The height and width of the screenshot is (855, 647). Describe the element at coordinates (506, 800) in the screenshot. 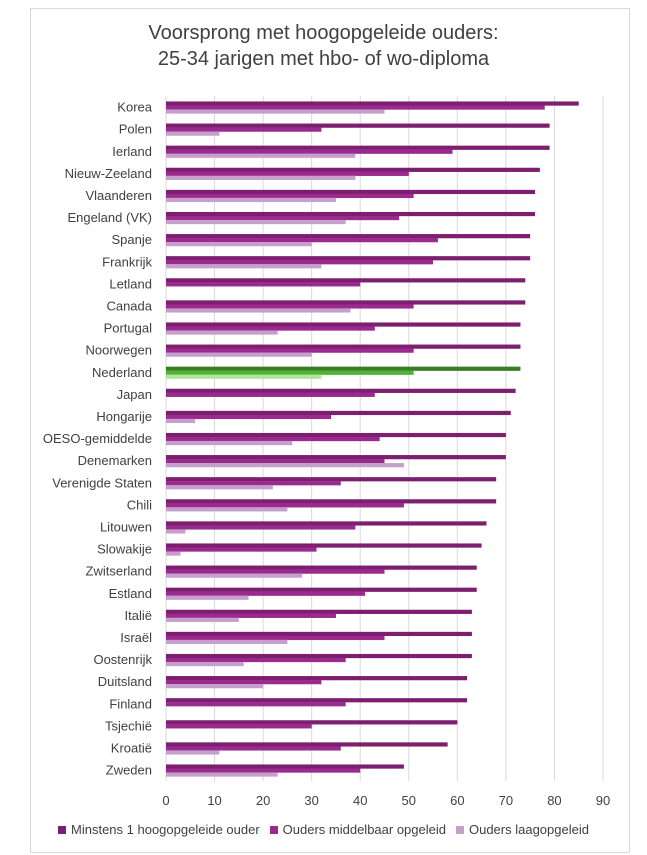

I see `x-tick-label: 70` at that location.